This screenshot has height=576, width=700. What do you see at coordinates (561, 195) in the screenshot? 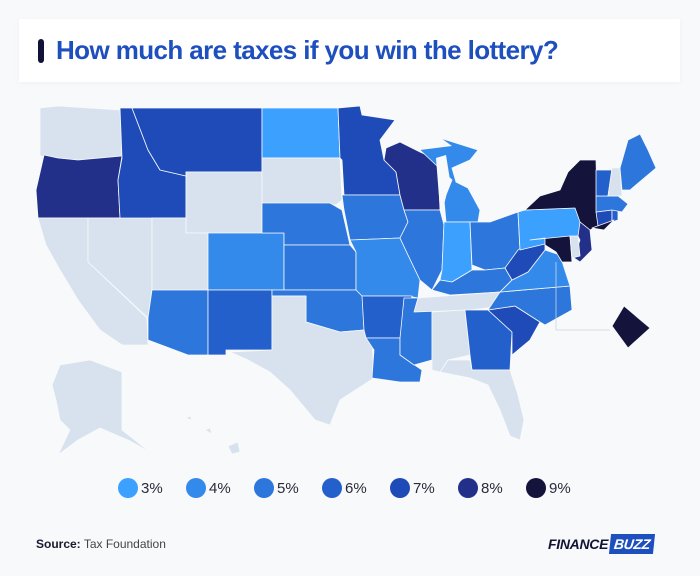
I see `state-ny` at bounding box center [561, 195].